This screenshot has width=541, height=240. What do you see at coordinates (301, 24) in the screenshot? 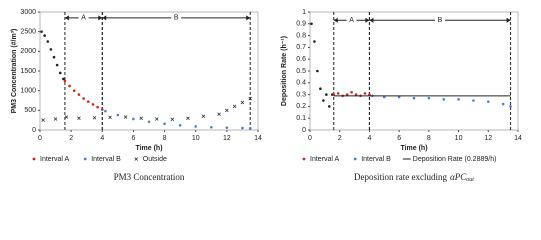
I see `y-tick-label: 0.9` at bounding box center [301, 24].